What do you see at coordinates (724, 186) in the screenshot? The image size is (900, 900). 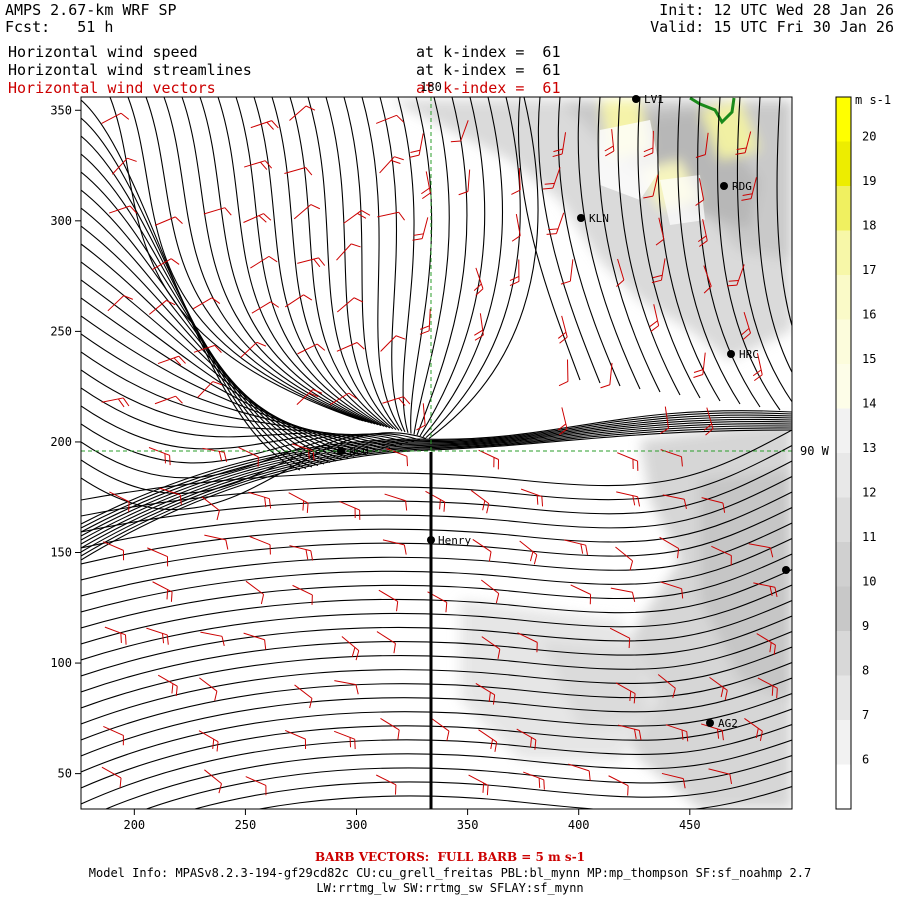 I see `station-marker-rdg` at bounding box center [724, 186].